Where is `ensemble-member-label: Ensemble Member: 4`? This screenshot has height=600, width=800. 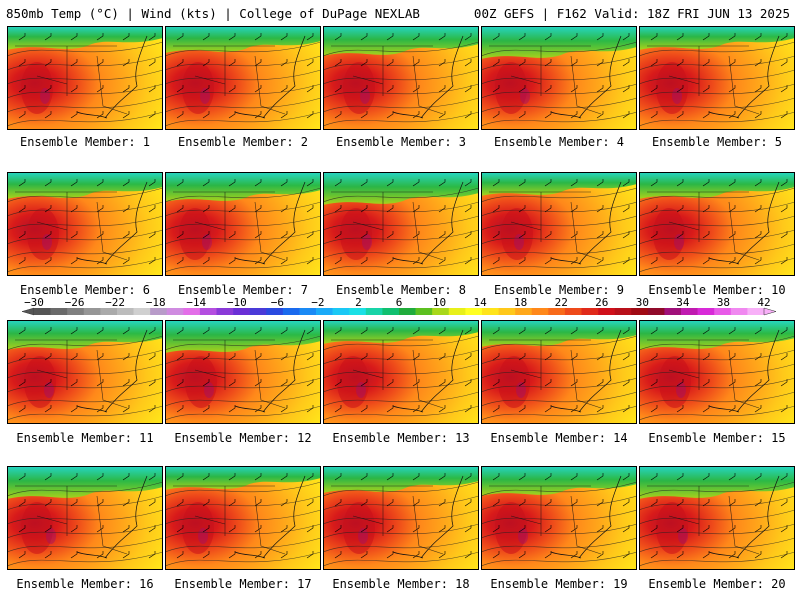 ensemble-member-label: Ensemble Member: 4 is located at coordinates (559, 142).